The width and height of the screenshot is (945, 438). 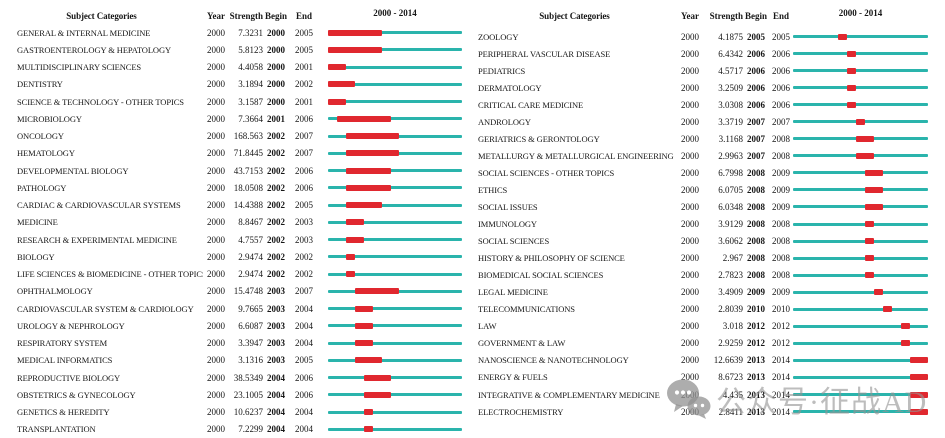 What do you see at coordinates (276, 291) in the screenshot?
I see `begin-year-value: 2003` at bounding box center [276, 291].